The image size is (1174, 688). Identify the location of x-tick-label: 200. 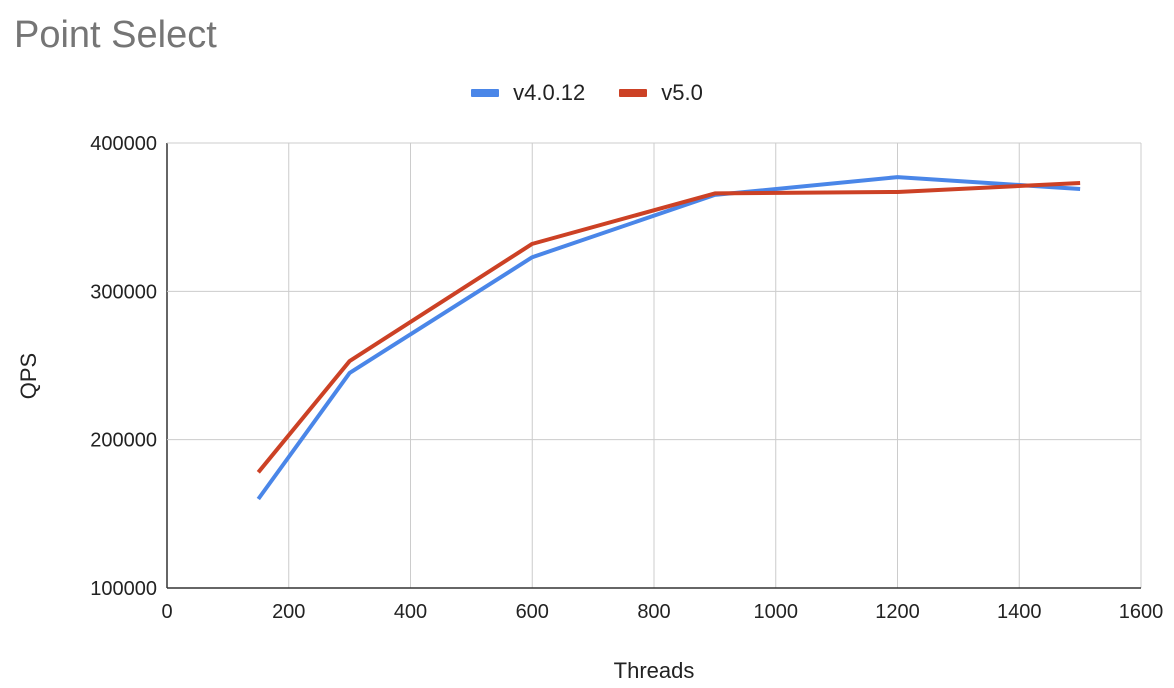
(288, 612).